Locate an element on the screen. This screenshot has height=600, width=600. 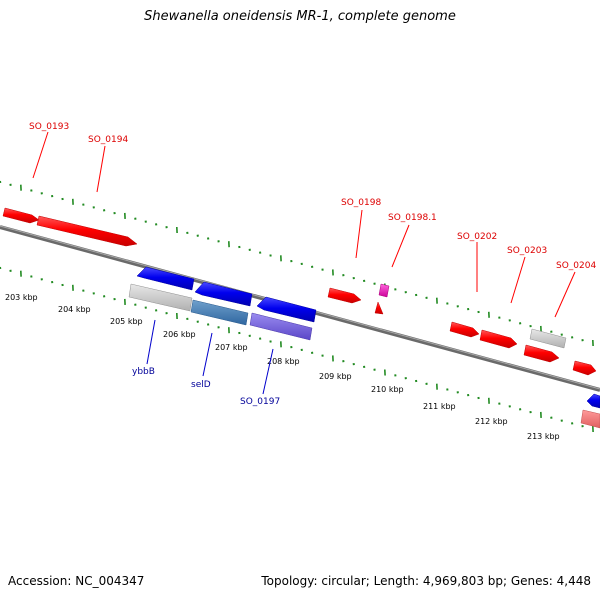
gene-arrow-selD is located at coordinates (219, 312).